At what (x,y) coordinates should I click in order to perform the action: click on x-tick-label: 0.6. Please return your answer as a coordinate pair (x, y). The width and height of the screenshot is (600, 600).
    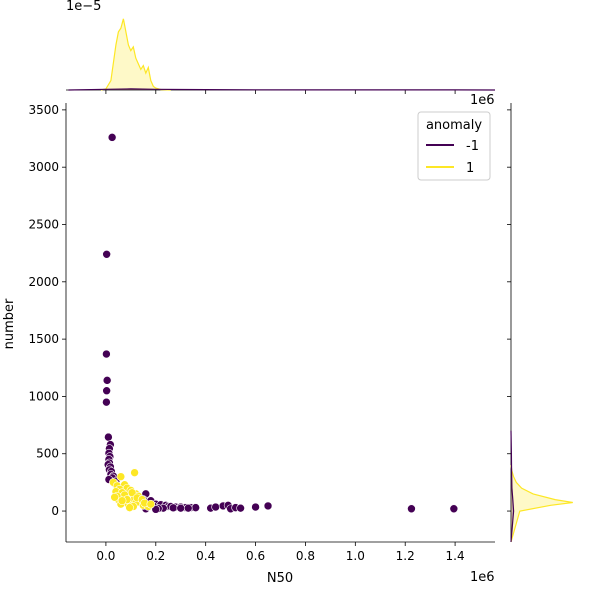
    Looking at the image, I should click on (255, 556).